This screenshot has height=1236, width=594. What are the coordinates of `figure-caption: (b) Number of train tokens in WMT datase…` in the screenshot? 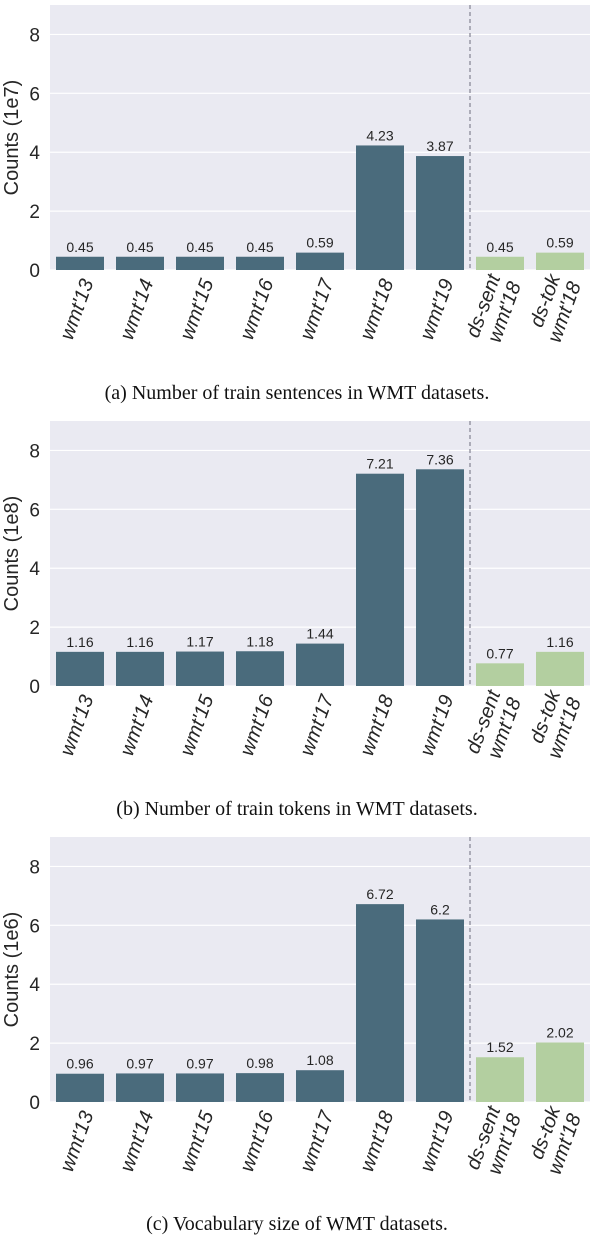 It's located at (296, 809).